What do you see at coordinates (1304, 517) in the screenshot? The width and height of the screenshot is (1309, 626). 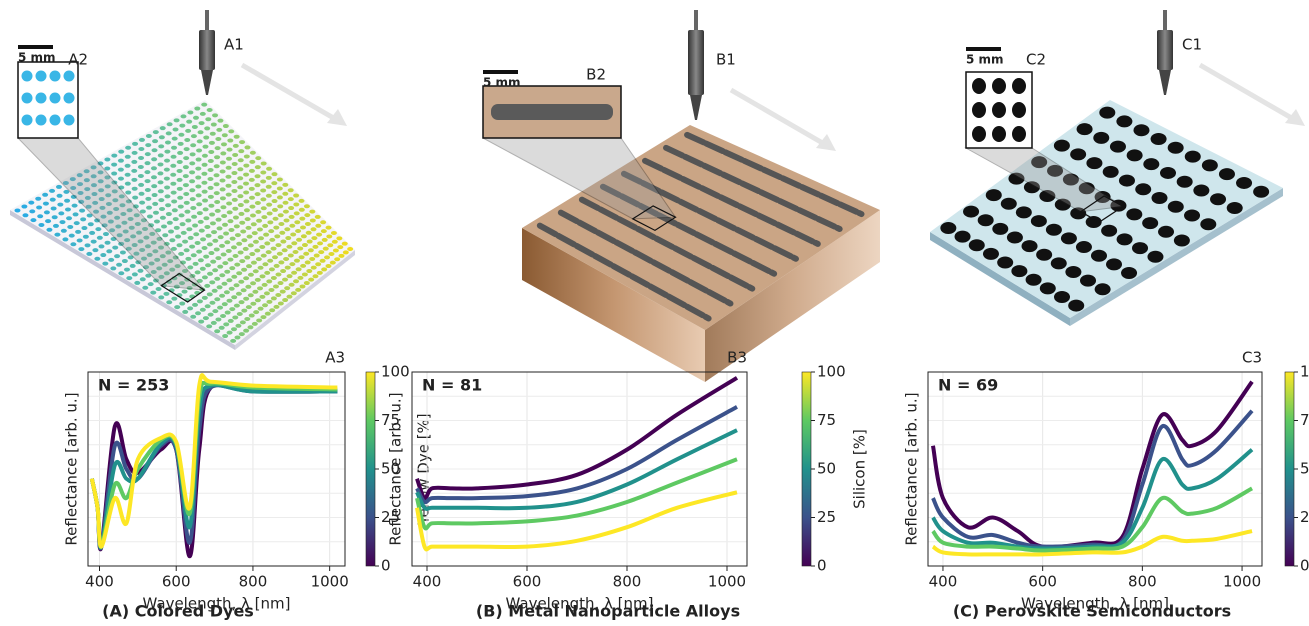 I see `colorbar-tick-label: 25` at bounding box center [1304, 517].